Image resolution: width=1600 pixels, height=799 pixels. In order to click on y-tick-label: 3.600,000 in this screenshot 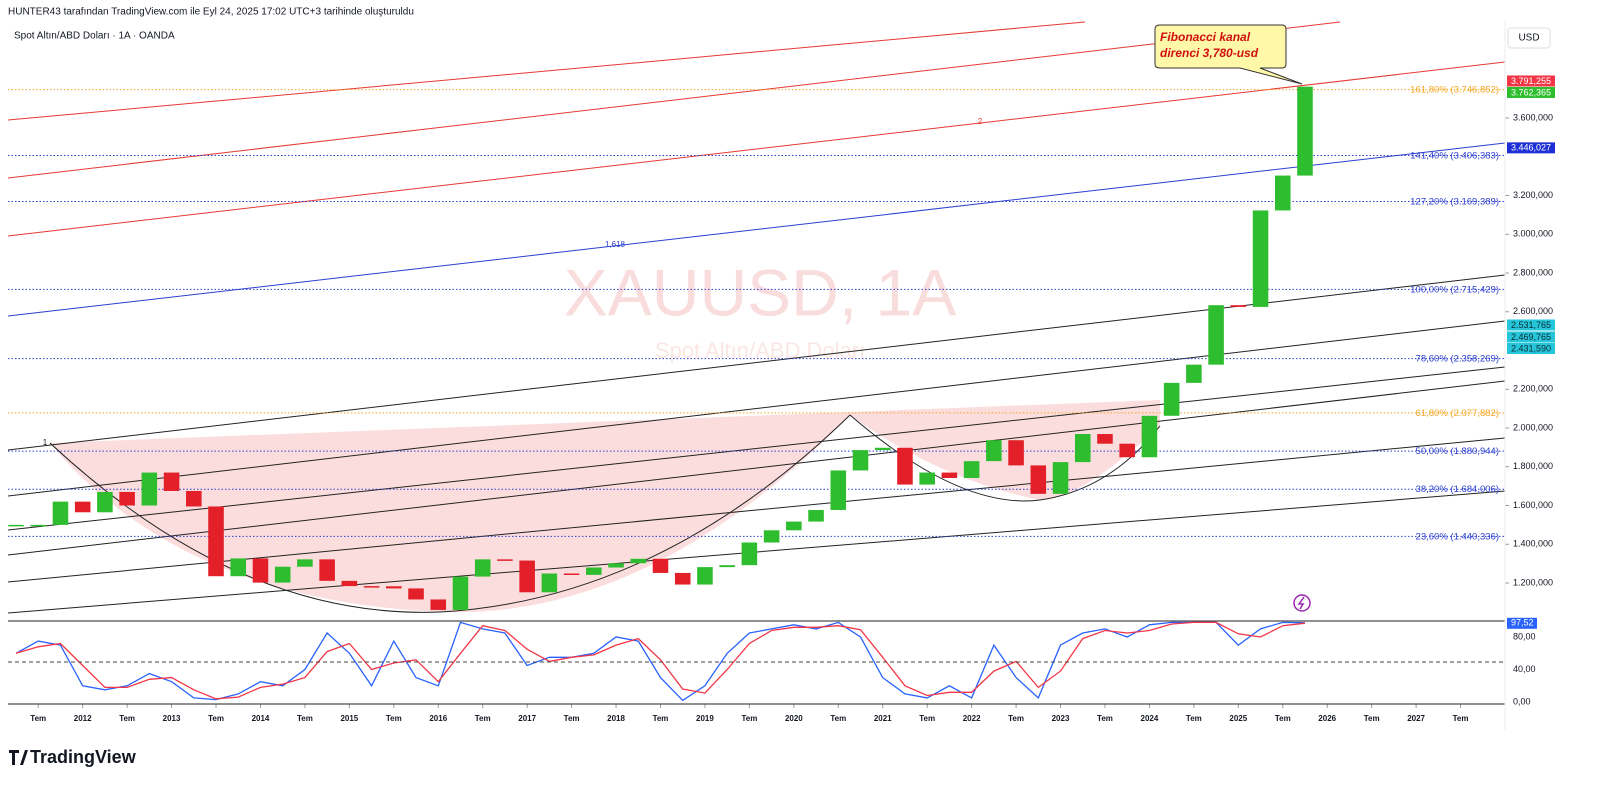, I will do `click(1533, 117)`.